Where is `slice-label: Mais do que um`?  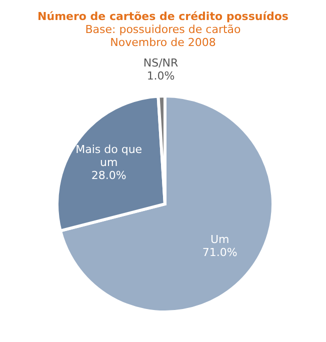
slice-label: Mais do que um is located at coordinates (109, 156).